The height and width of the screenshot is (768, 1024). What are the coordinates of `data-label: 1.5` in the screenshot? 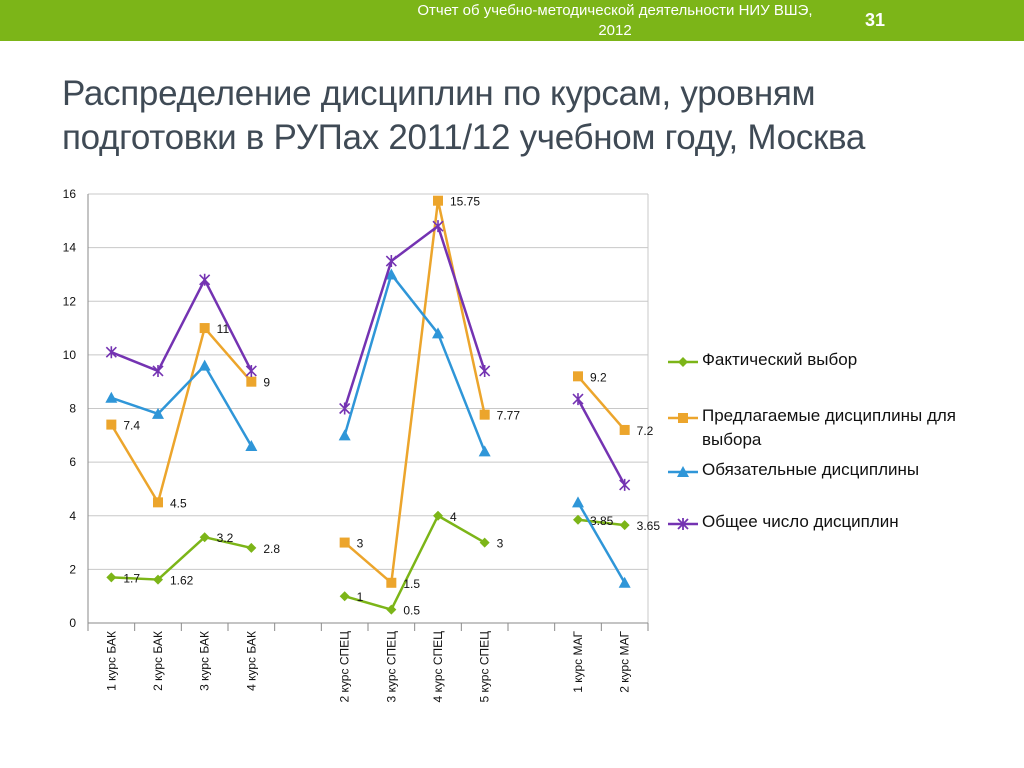 It's located at (411, 584).